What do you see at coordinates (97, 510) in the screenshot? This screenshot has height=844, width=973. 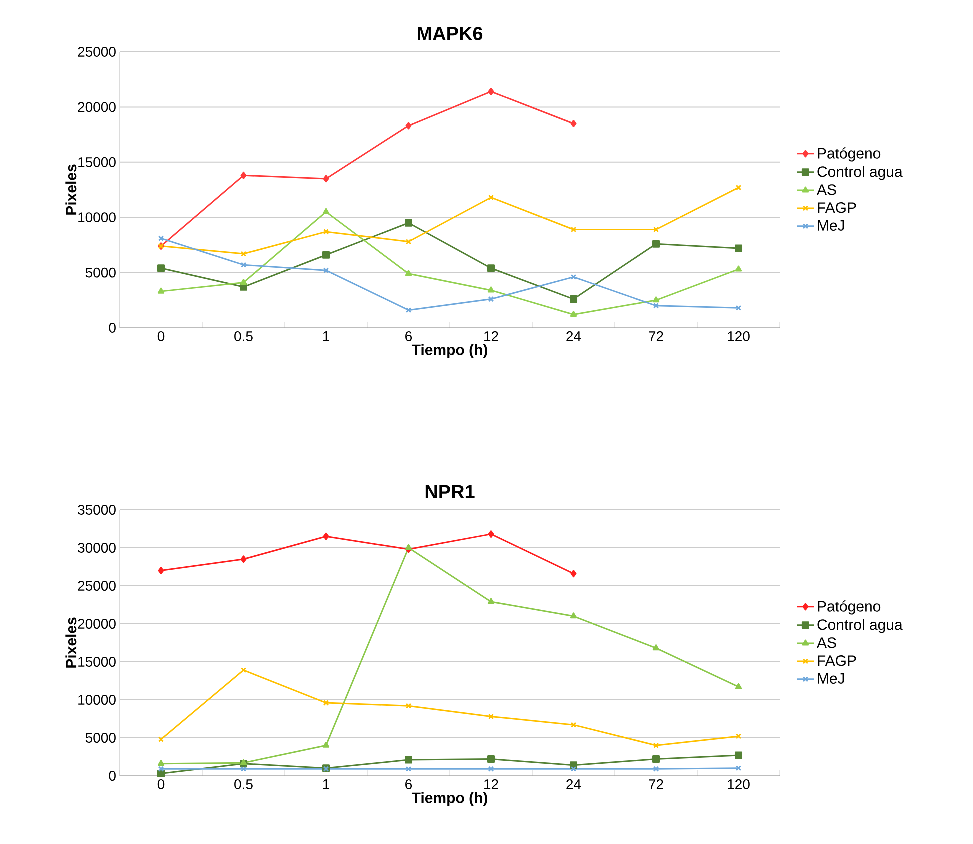 I see `y-tick-label: 35000` at bounding box center [97, 510].